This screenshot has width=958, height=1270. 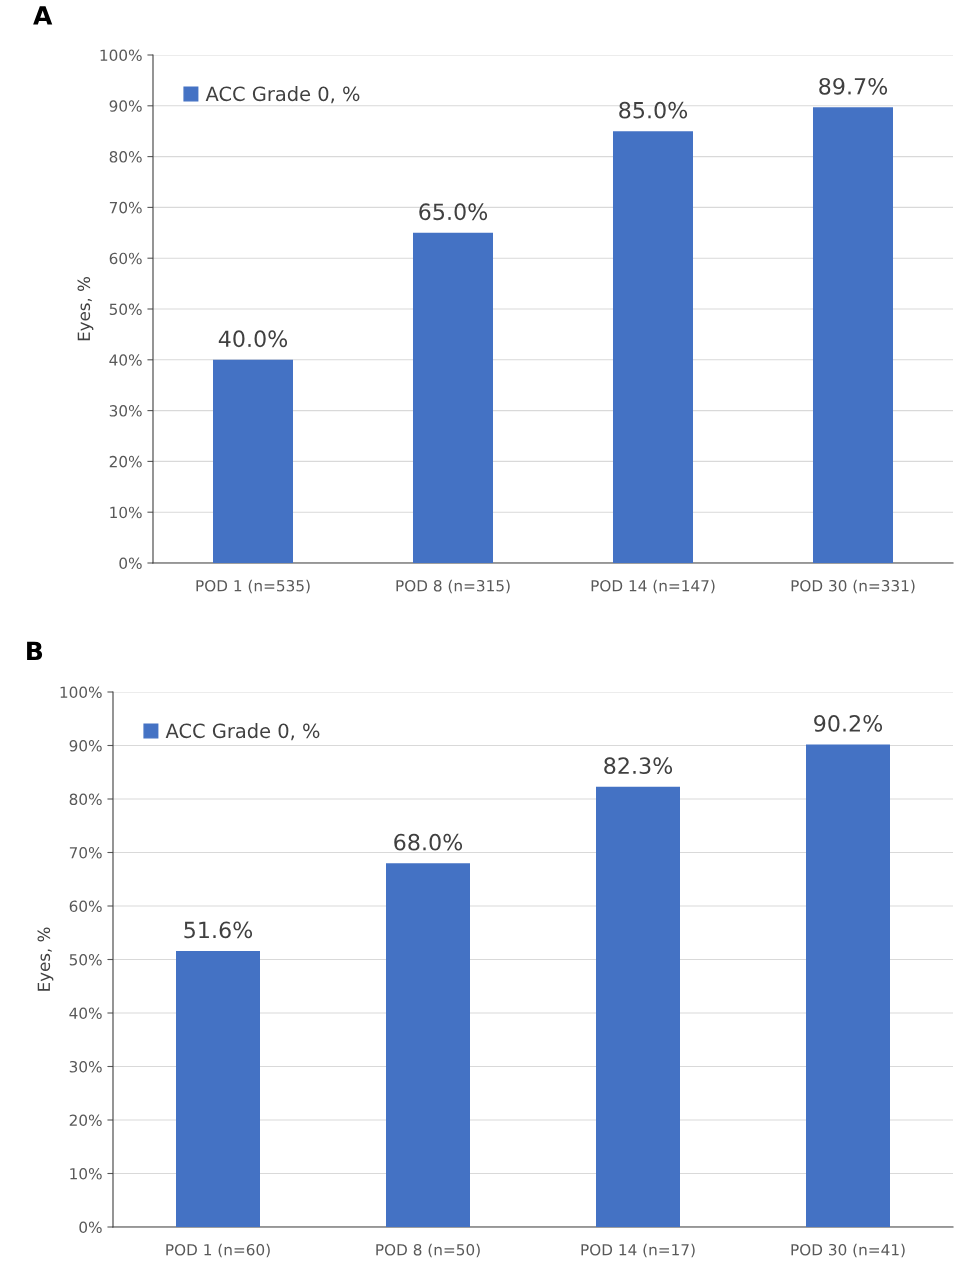 What do you see at coordinates (853, 586) in the screenshot?
I see `x-tick-label: POD 30 (n=331)` at bounding box center [853, 586].